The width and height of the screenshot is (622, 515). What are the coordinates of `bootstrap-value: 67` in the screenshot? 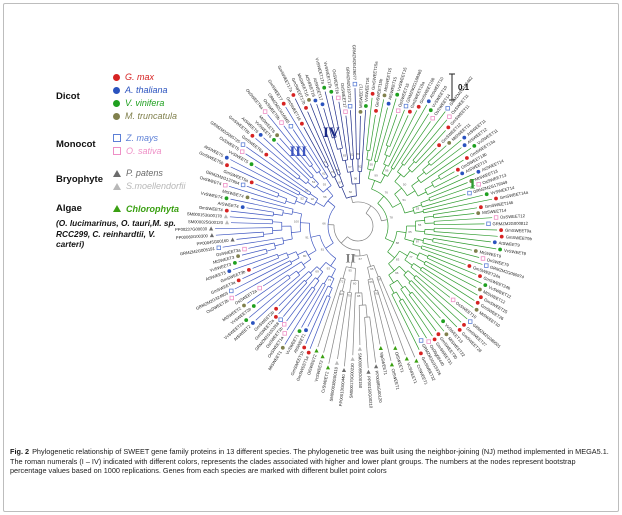 It's located at (361, 259).